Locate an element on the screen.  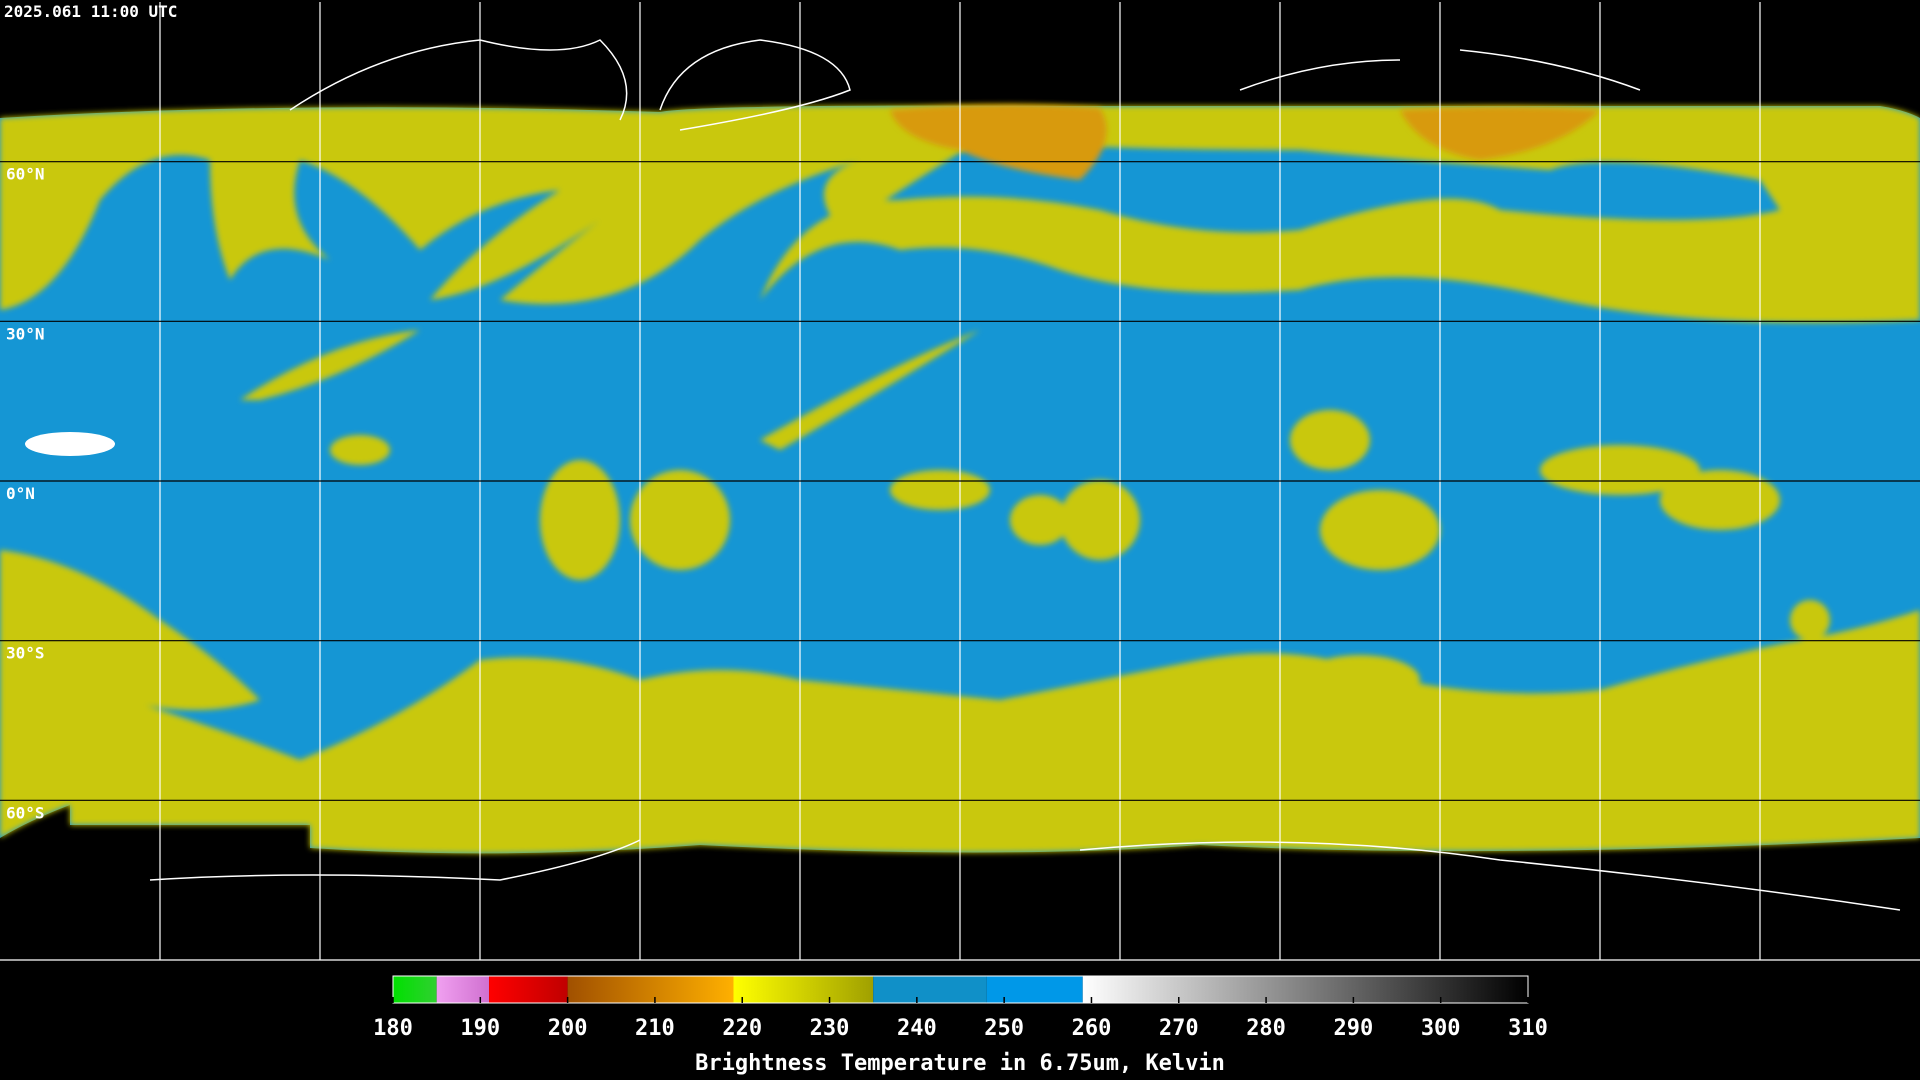
colorbar-tick-label: 180 is located at coordinates (393, 1028).